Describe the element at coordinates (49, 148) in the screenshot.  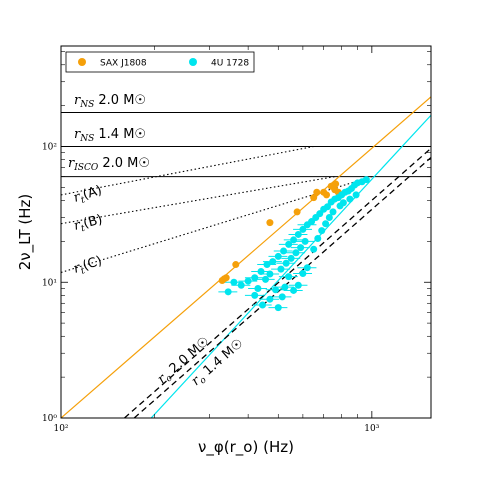
I see `y-tick-label-2: 10²` at that location.